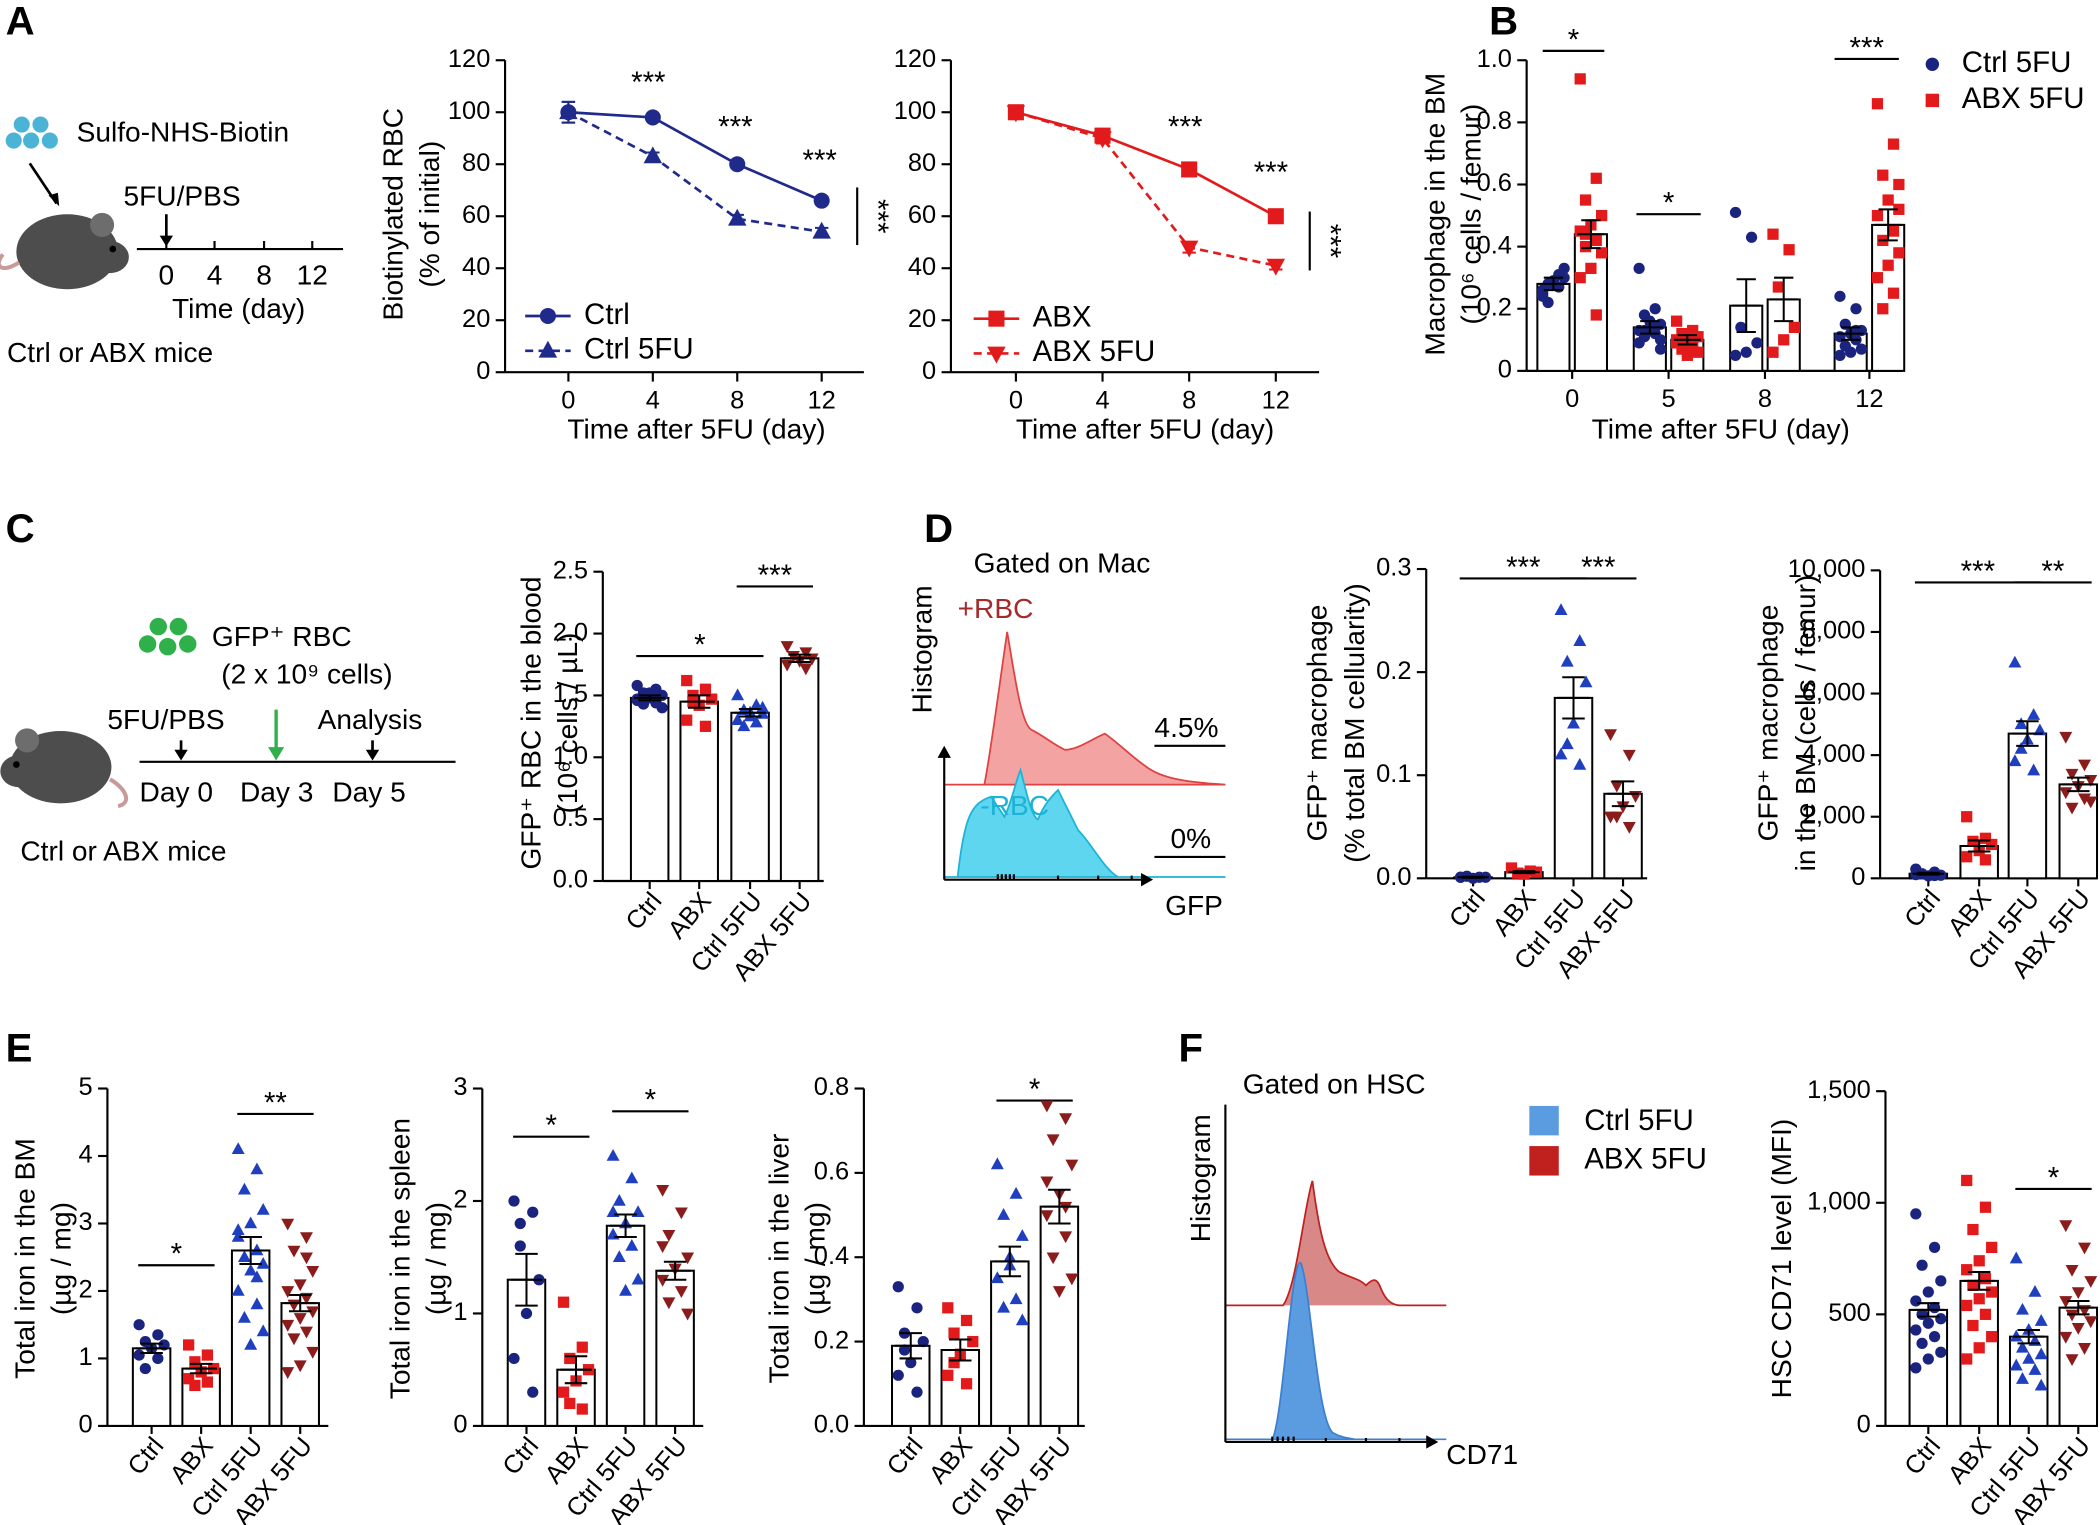  What do you see at coordinates (1393, 774) in the screenshot?
I see `y-tick-label: 0.1` at bounding box center [1393, 774].